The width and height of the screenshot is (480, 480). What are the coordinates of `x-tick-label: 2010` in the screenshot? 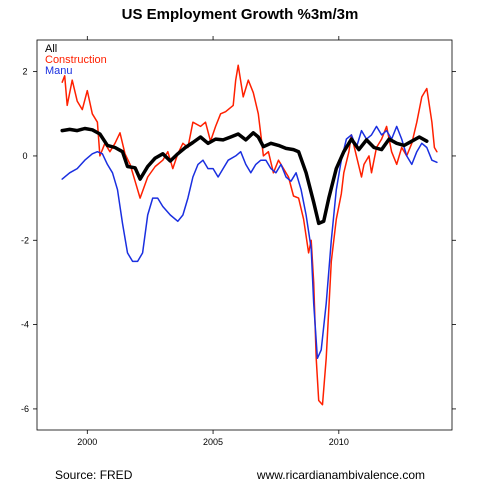 It's located at (339, 442).